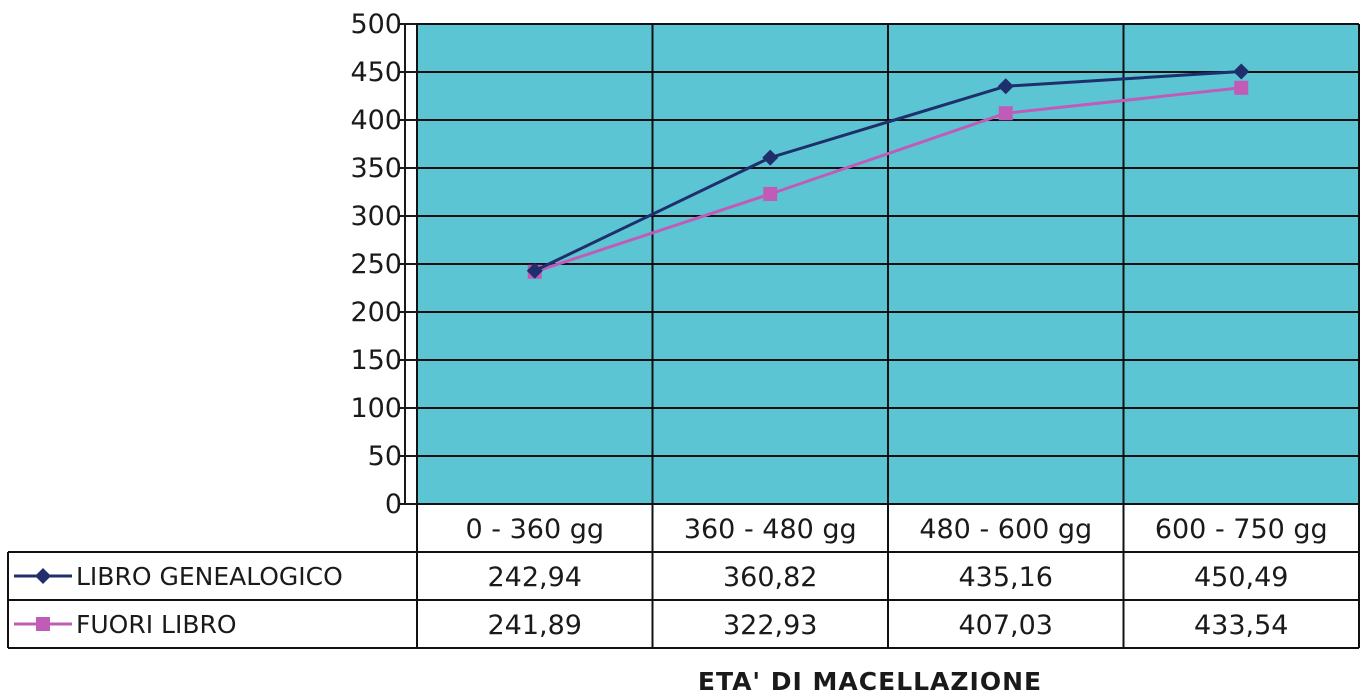  I want to click on data-cell: 242,94, so click(535, 577).